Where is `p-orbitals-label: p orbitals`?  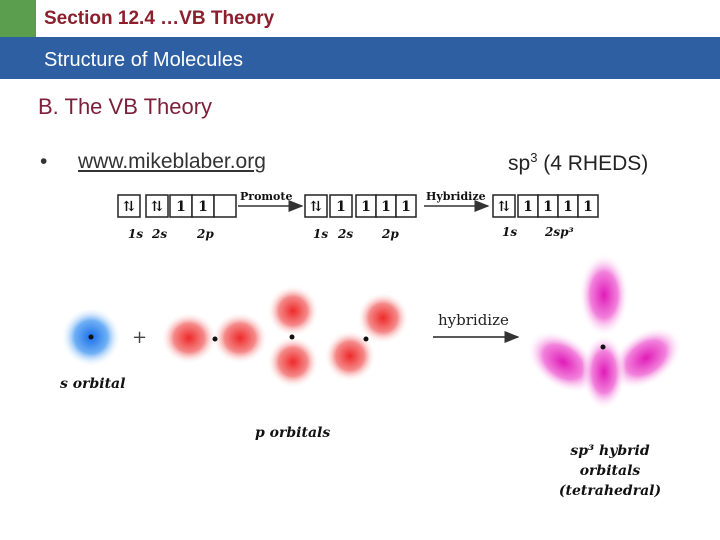 p-orbitals-label: p orbitals is located at coordinates (292, 433).